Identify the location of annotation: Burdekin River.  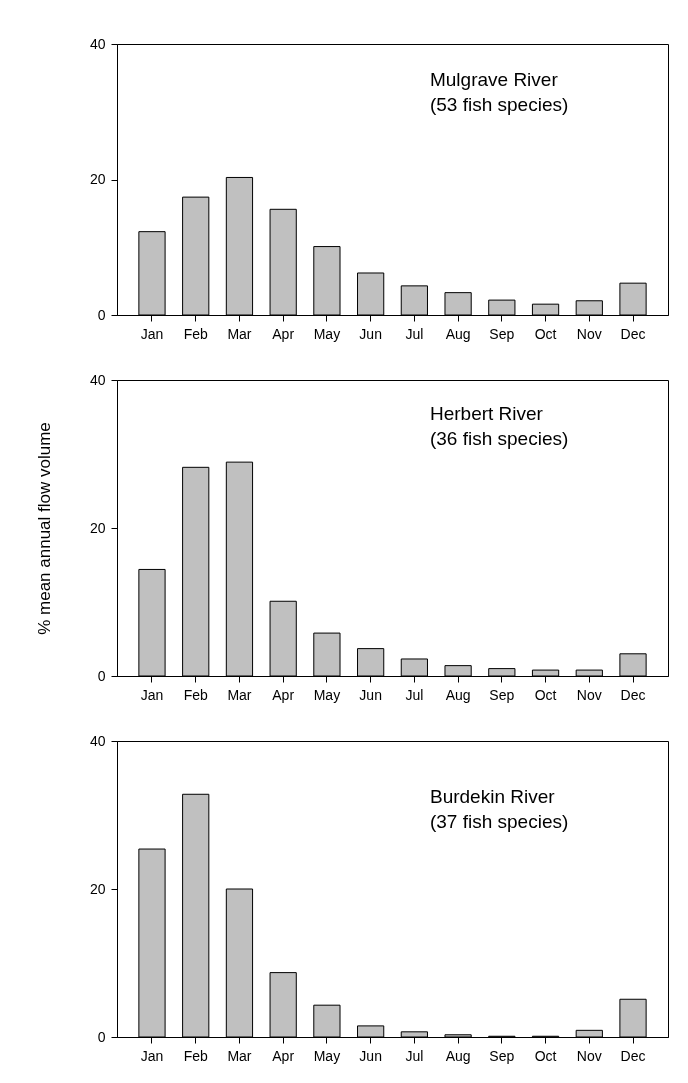
(492, 796).